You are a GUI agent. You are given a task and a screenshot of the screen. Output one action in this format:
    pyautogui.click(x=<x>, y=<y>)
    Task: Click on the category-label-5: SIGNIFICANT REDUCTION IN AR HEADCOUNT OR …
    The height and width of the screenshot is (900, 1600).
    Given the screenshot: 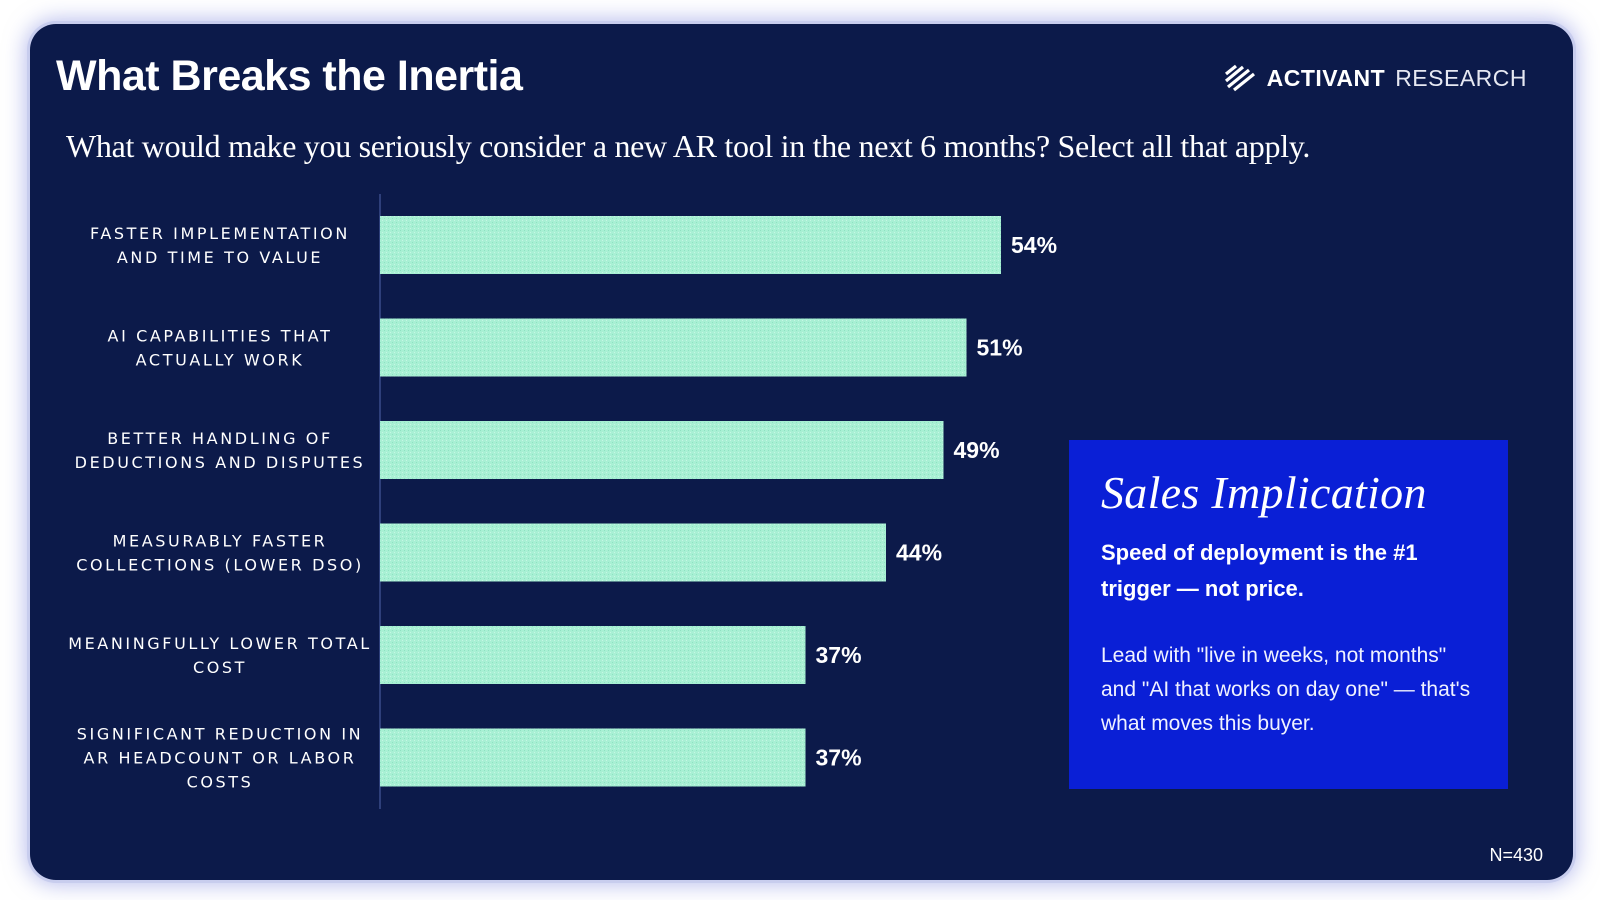 What is the action you would take?
    pyautogui.click(x=220, y=758)
    